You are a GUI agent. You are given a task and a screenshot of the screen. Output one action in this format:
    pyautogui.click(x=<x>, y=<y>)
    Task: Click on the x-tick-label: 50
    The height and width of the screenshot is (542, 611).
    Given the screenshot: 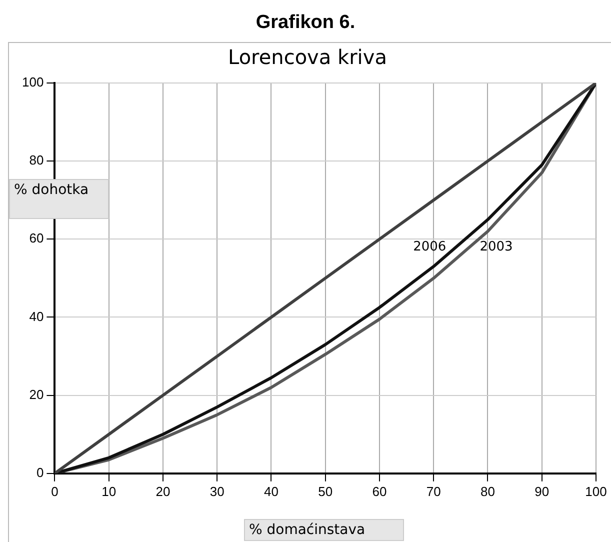 What is the action you would take?
    pyautogui.click(x=325, y=491)
    